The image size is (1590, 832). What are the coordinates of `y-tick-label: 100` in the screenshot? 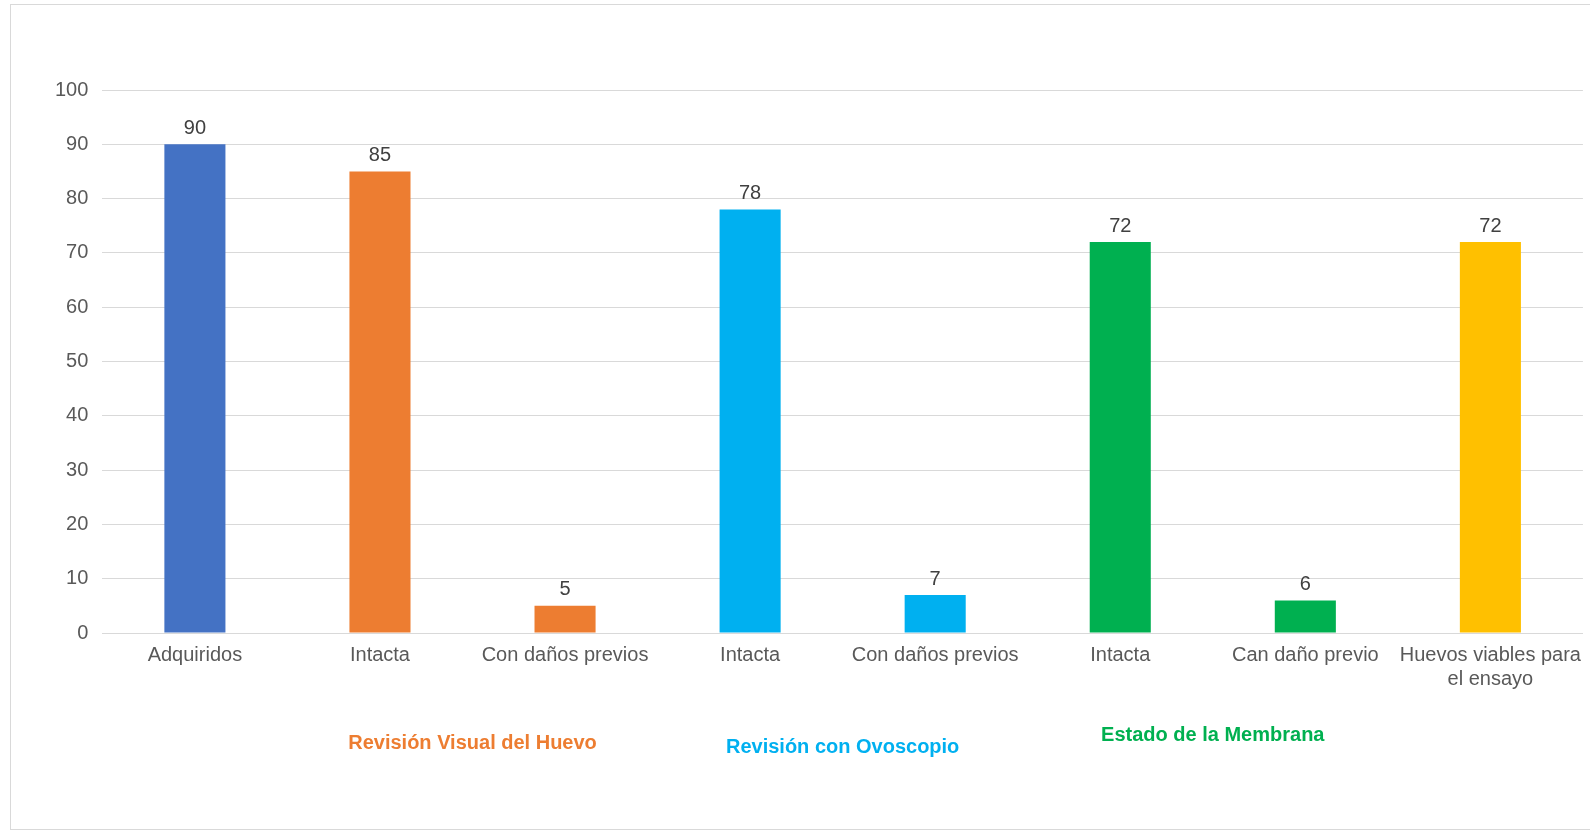 It's located at (71, 88).